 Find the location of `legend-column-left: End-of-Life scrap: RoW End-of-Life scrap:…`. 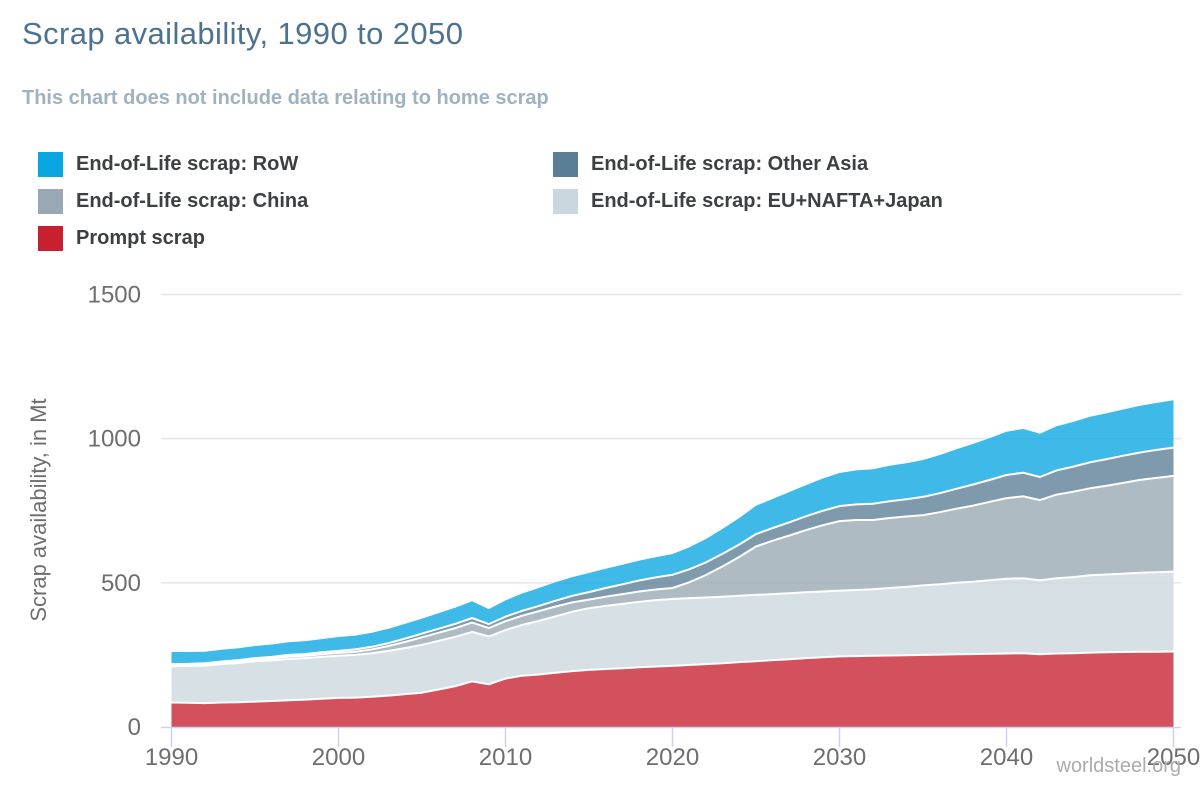

legend-column-left: End-of-Life scrap: RoW End-of-Life scrap:… is located at coordinates (173, 201).